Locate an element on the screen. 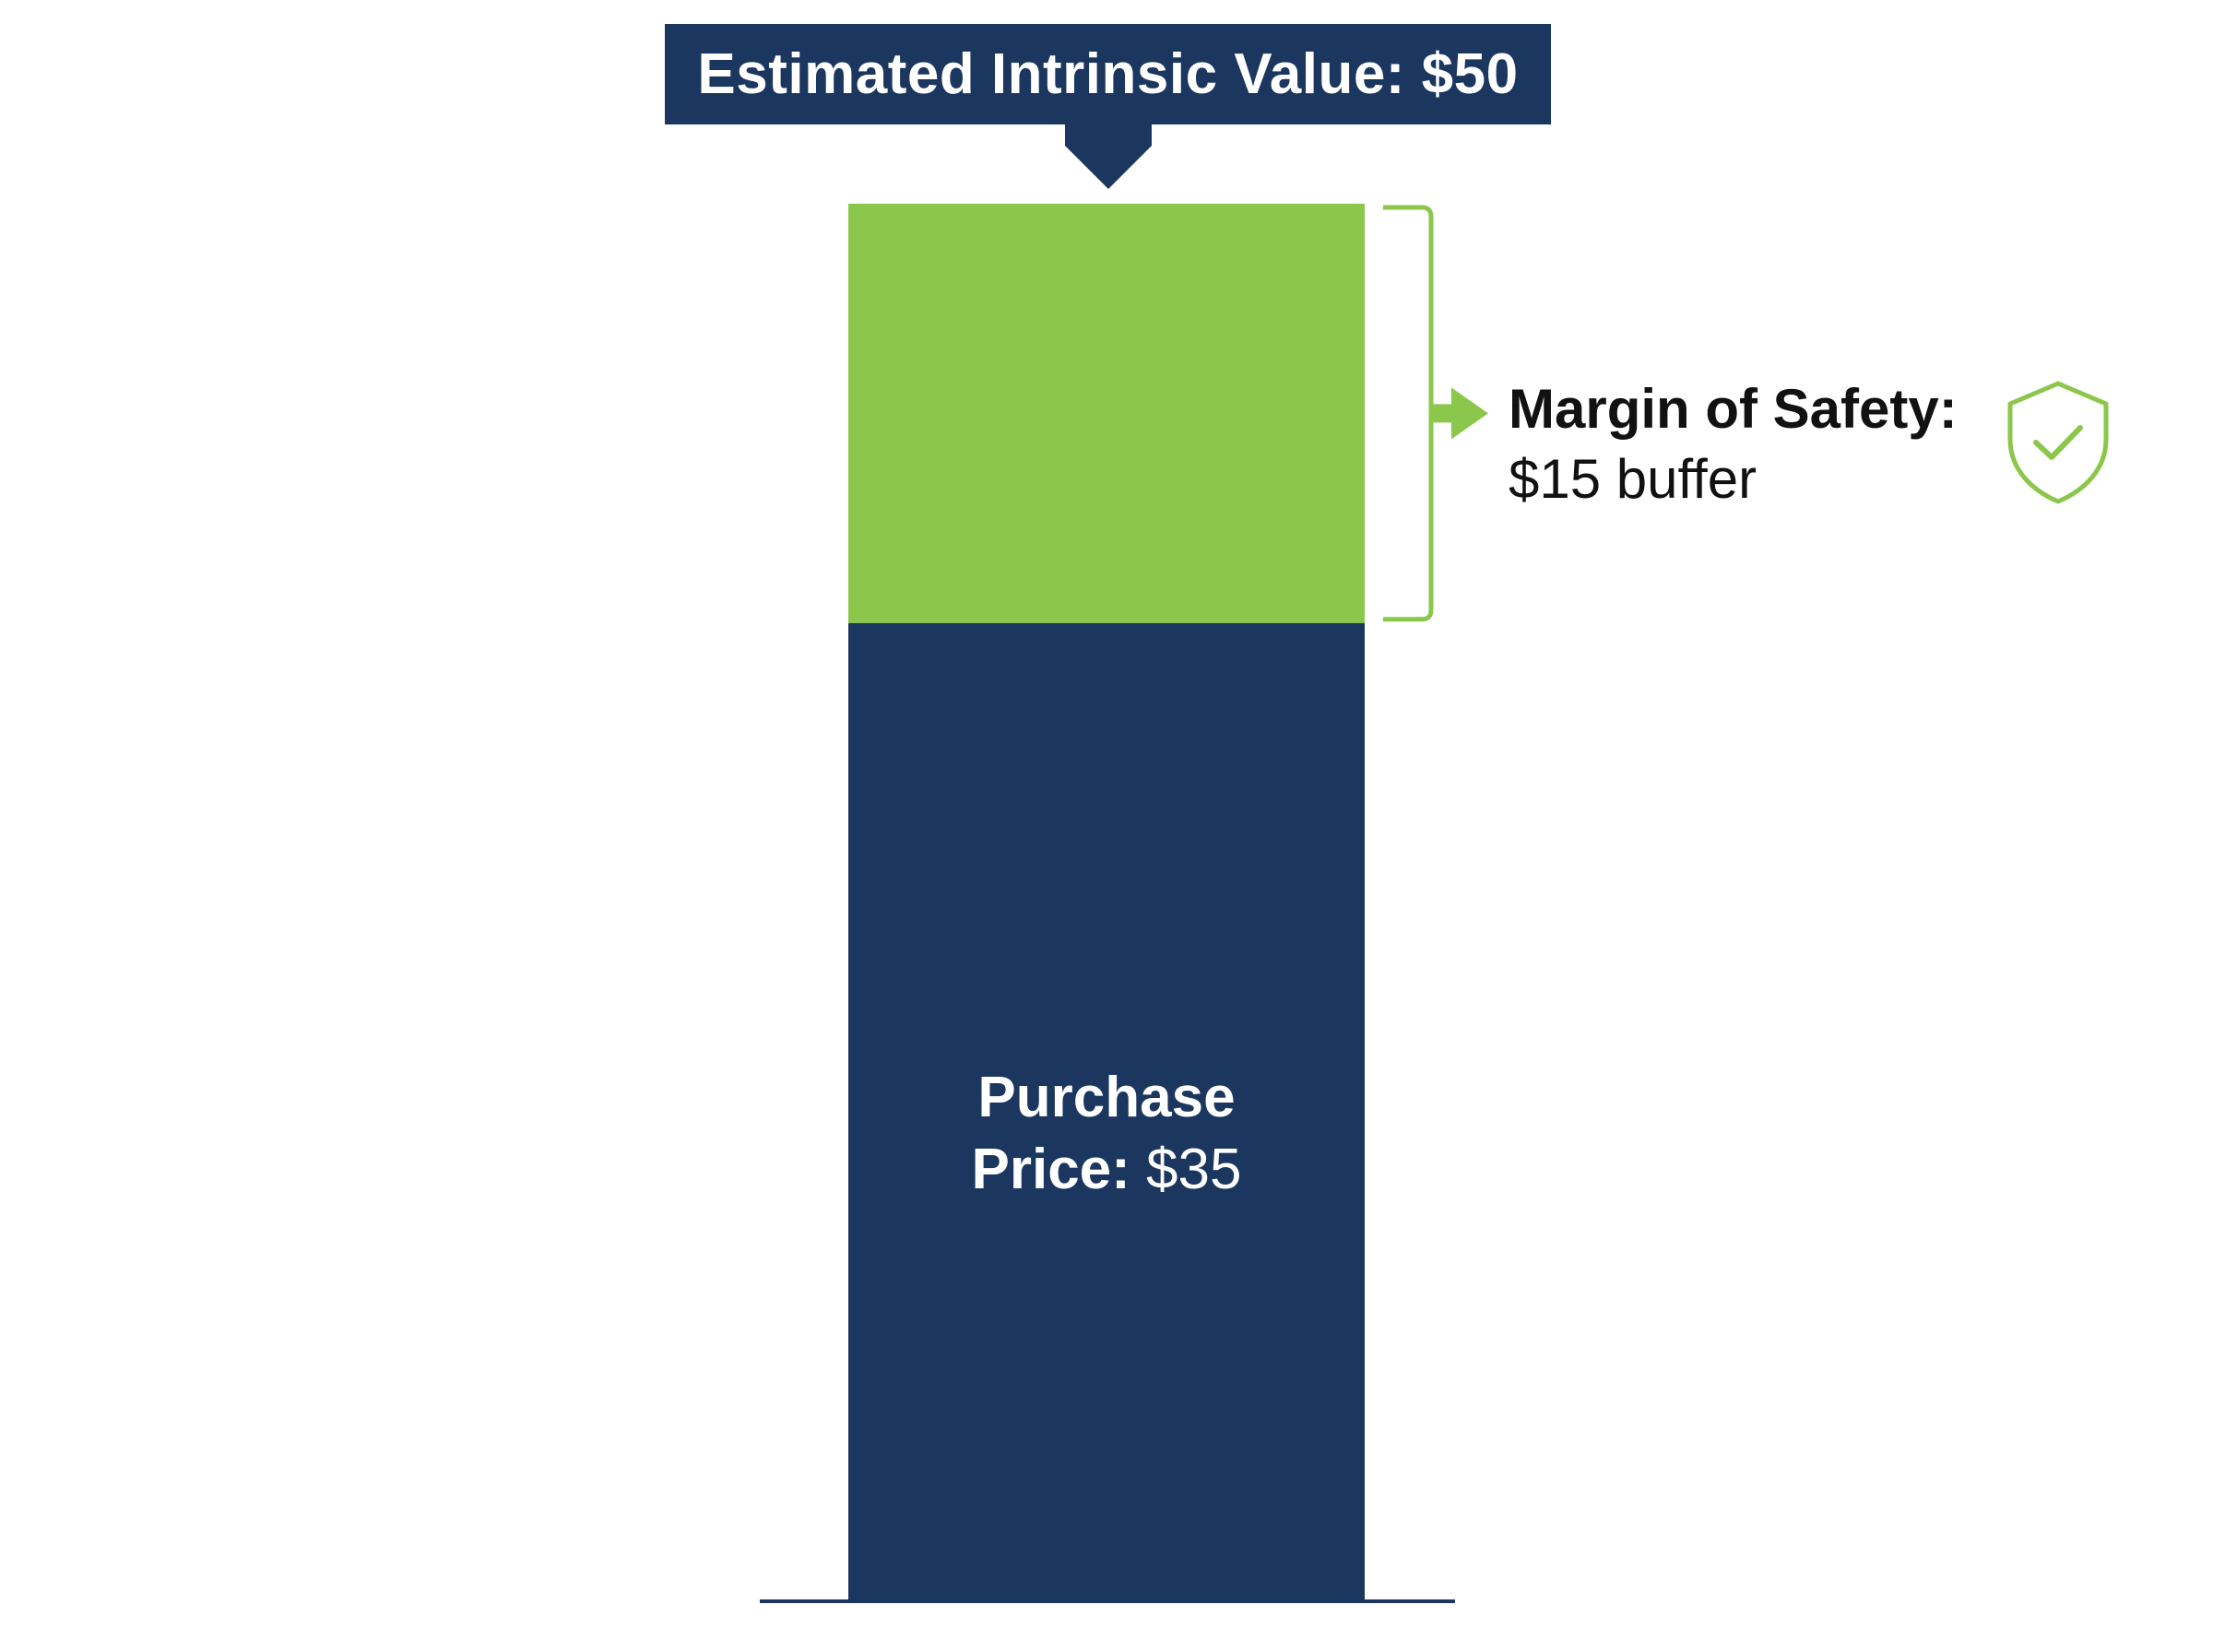 This screenshot has width=2213, height=1652. intrinsic-value-text: Estimated Intrinsic Value: $50 is located at coordinates (1108, 74).